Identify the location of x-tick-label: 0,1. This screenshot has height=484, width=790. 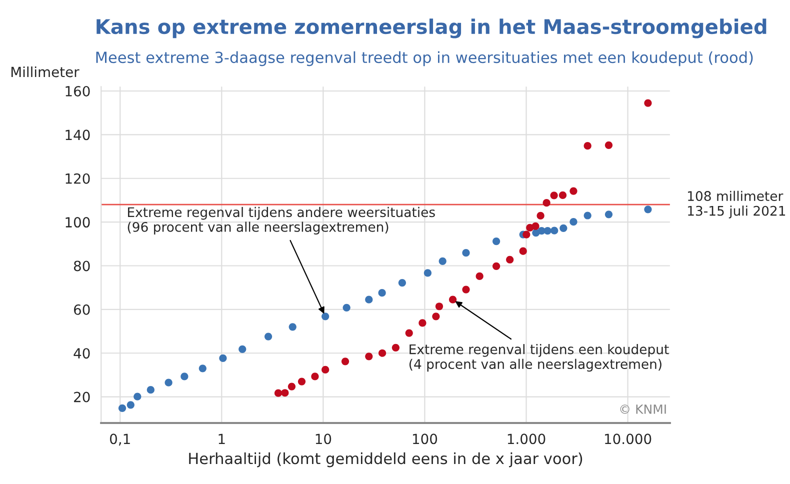
(120, 440).